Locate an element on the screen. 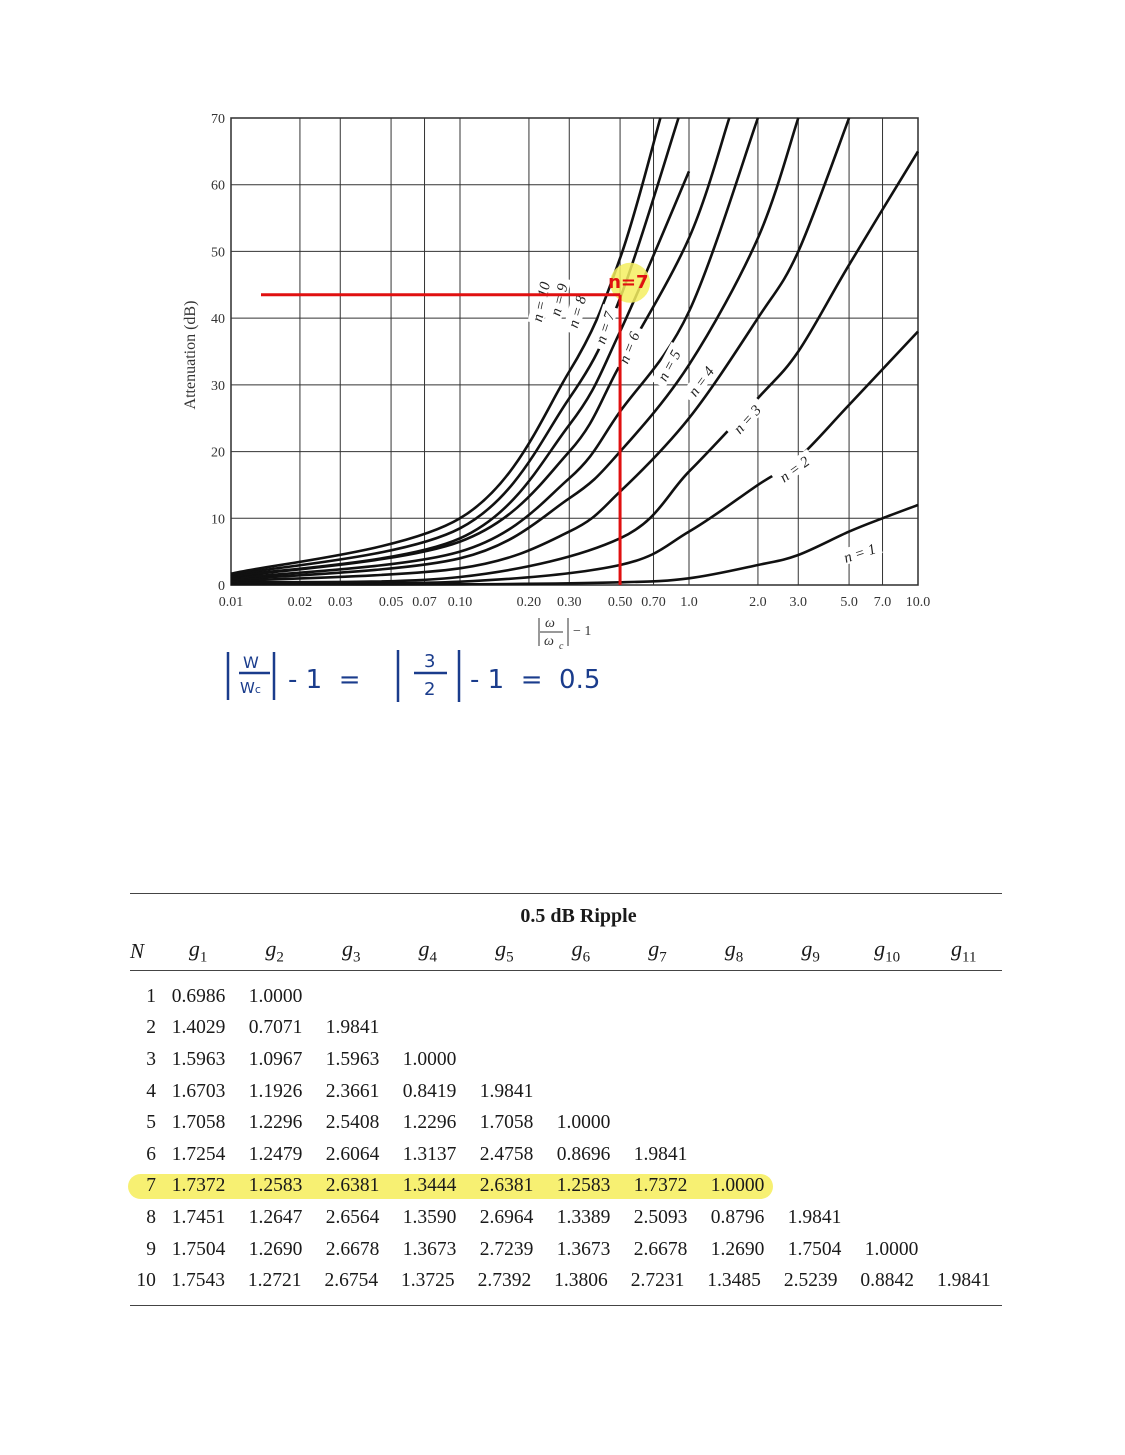 The width and height of the screenshot is (1125, 1455). fraction-numerator: 3 is located at coordinates (429, 661).